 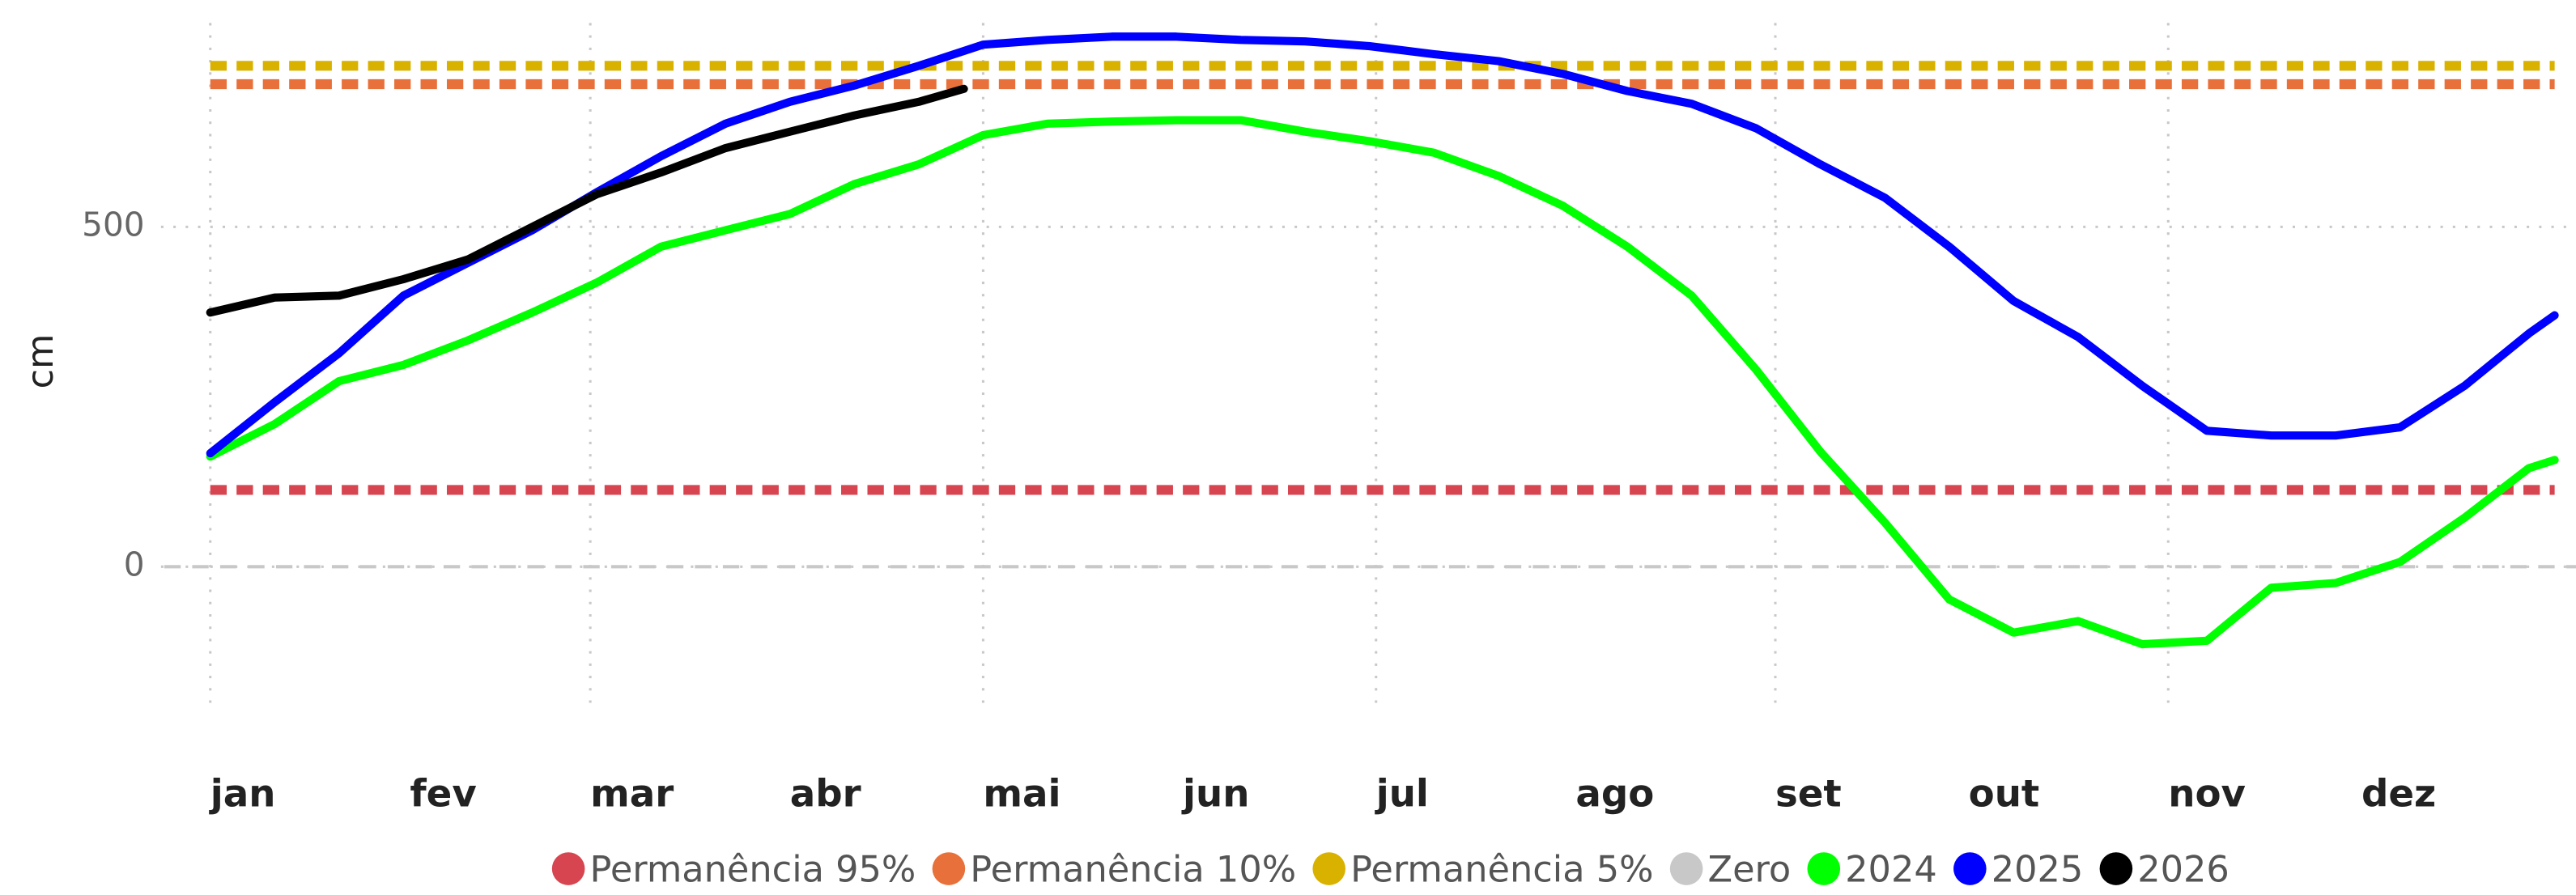 What do you see at coordinates (2398, 795) in the screenshot?
I see `x-tick-label: dez` at bounding box center [2398, 795].